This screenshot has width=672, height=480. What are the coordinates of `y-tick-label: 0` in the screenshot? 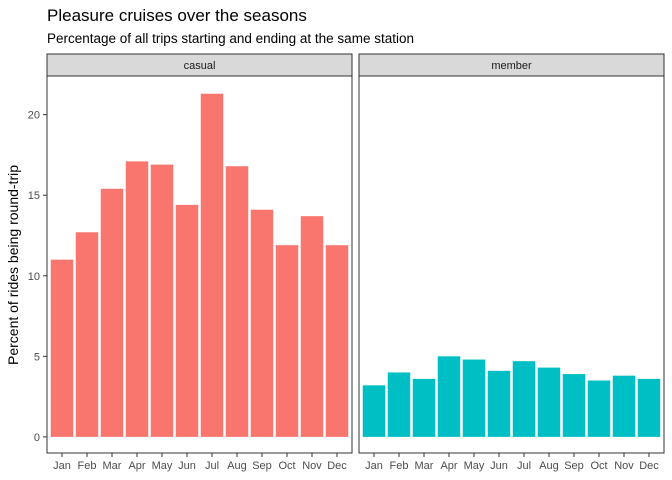 It's located at (37, 438).